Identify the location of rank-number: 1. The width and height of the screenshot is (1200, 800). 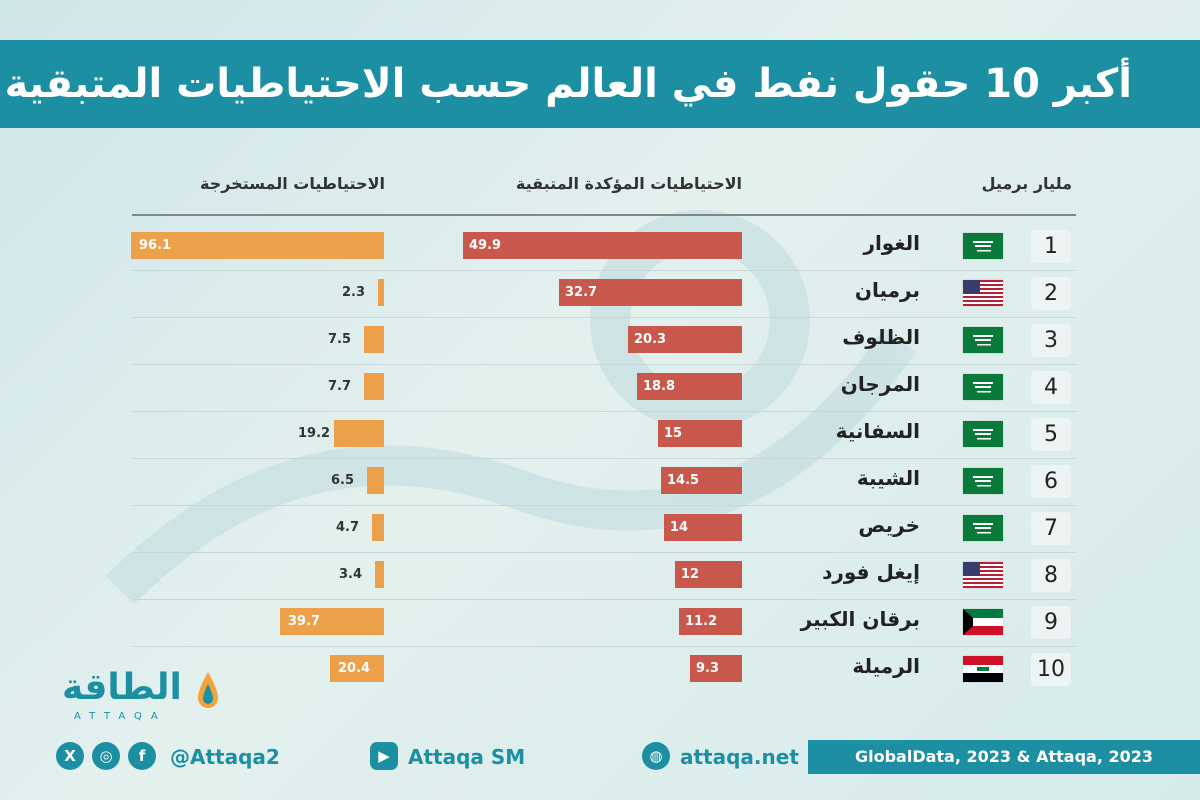
(1051, 246).